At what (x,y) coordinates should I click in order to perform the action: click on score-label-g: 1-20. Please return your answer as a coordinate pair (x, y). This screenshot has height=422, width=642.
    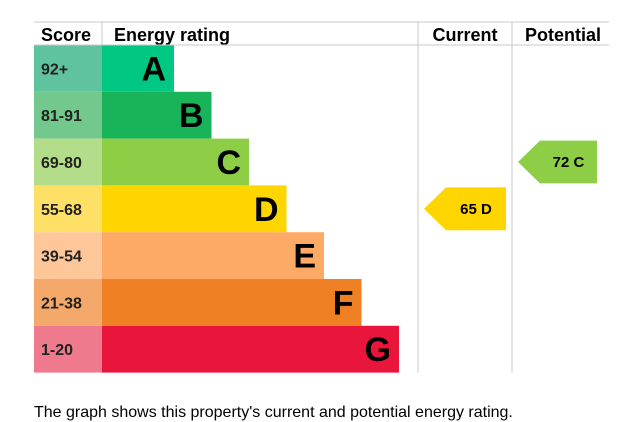
    Looking at the image, I should click on (57, 350).